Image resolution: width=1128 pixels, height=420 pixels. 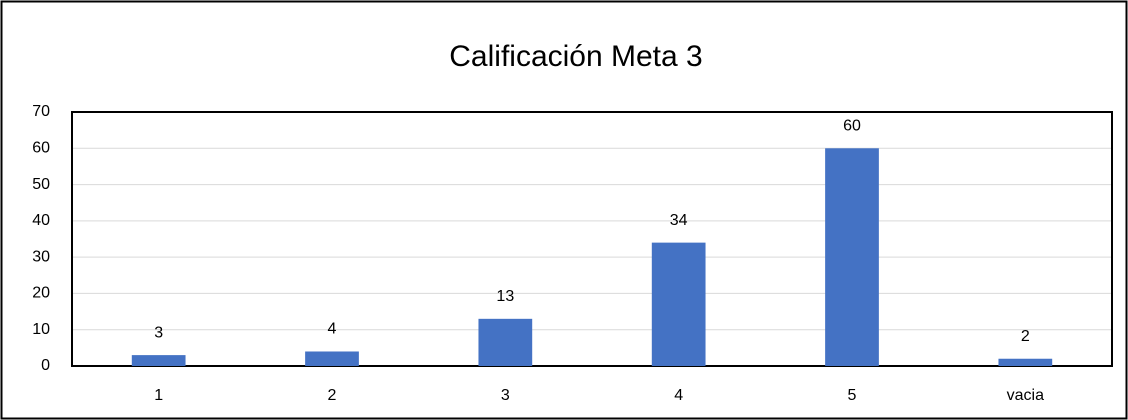 I want to click on y-tick-label: 0, so click(x=45, y=365).